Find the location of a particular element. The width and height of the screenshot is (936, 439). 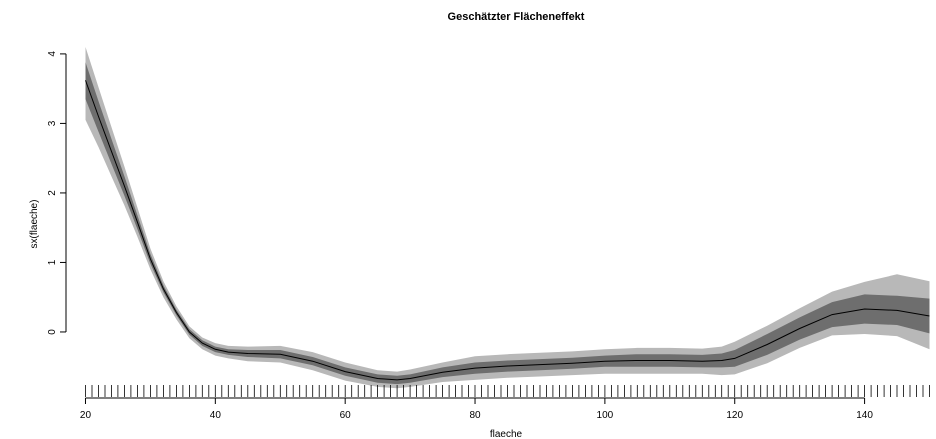

y-tick-label: 2 is located at coordinates (52, 193).